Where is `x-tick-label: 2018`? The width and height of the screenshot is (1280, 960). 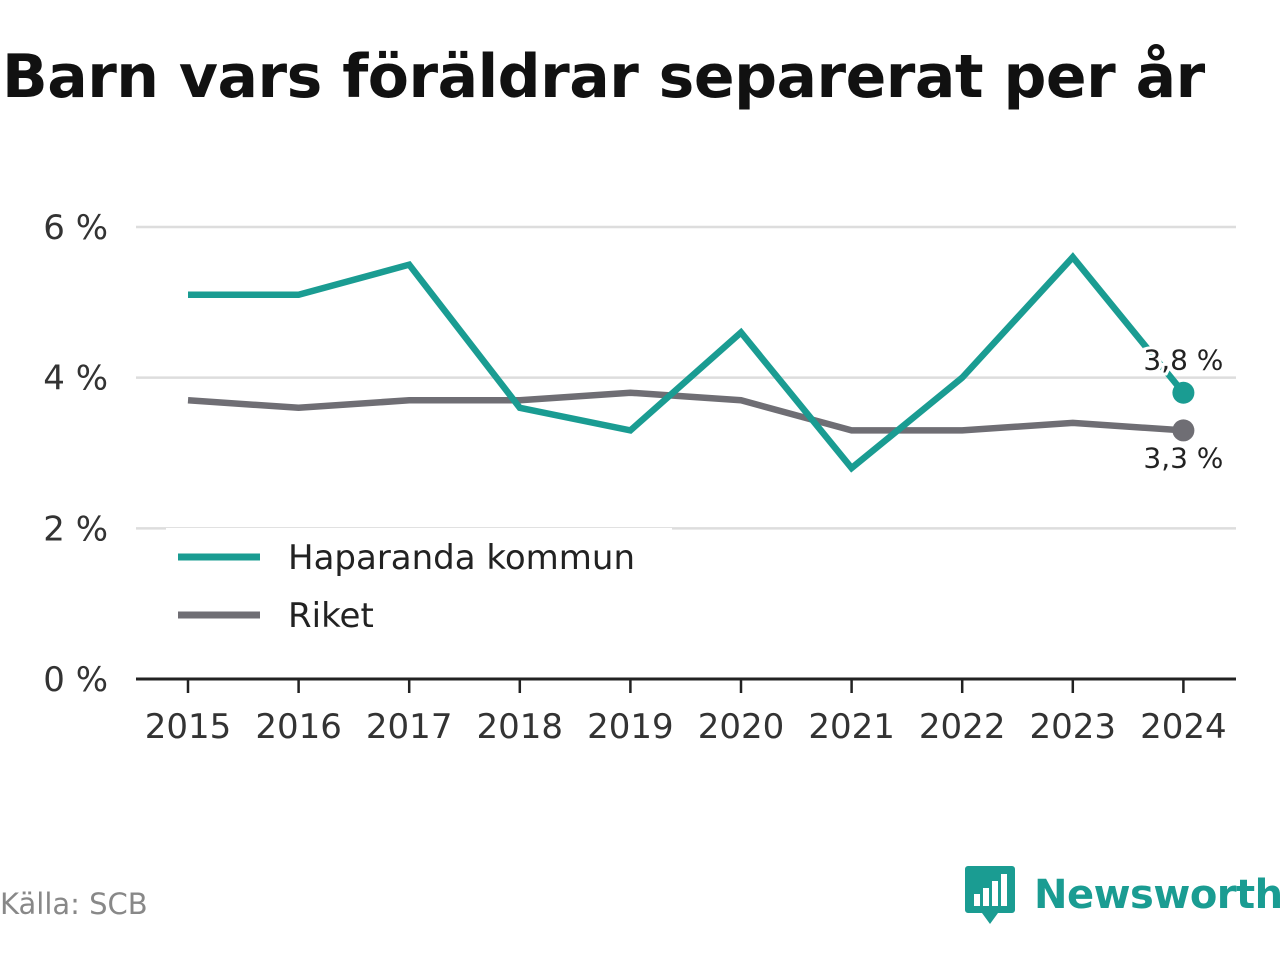 x-tick-label: 2018 is located at coordinates (520, 727).